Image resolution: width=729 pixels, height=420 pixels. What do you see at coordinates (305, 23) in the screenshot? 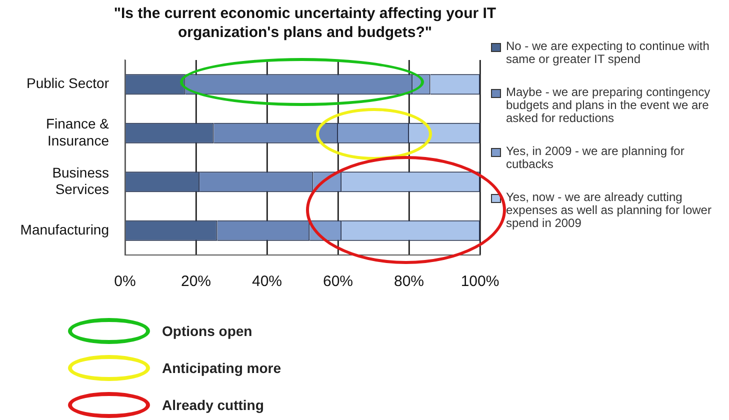
I see `chart-title: "Is the current economic uncertainty affecting your IT organization's plans and budgets?"` at bounding box center [305, 23].